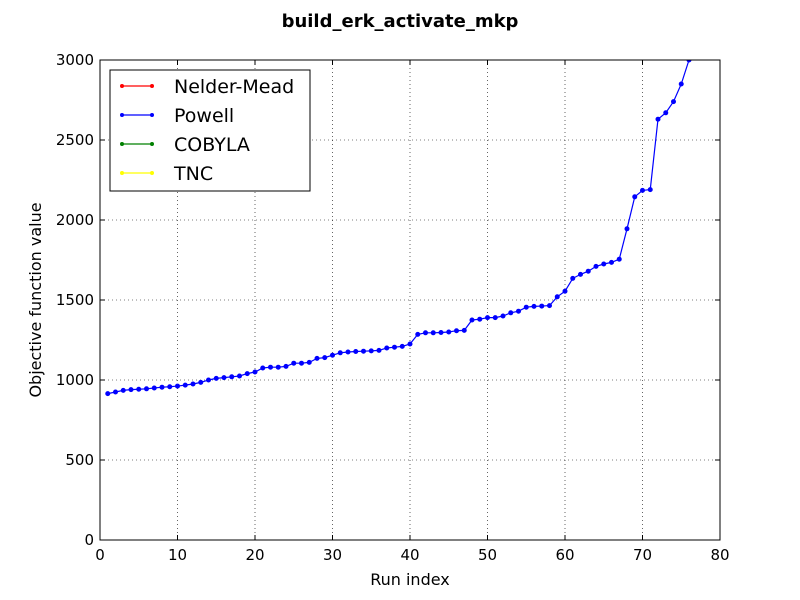 This screenshot has height=600, width=800. I want to click on legend-item-powell: Powell, so click(177, 116).